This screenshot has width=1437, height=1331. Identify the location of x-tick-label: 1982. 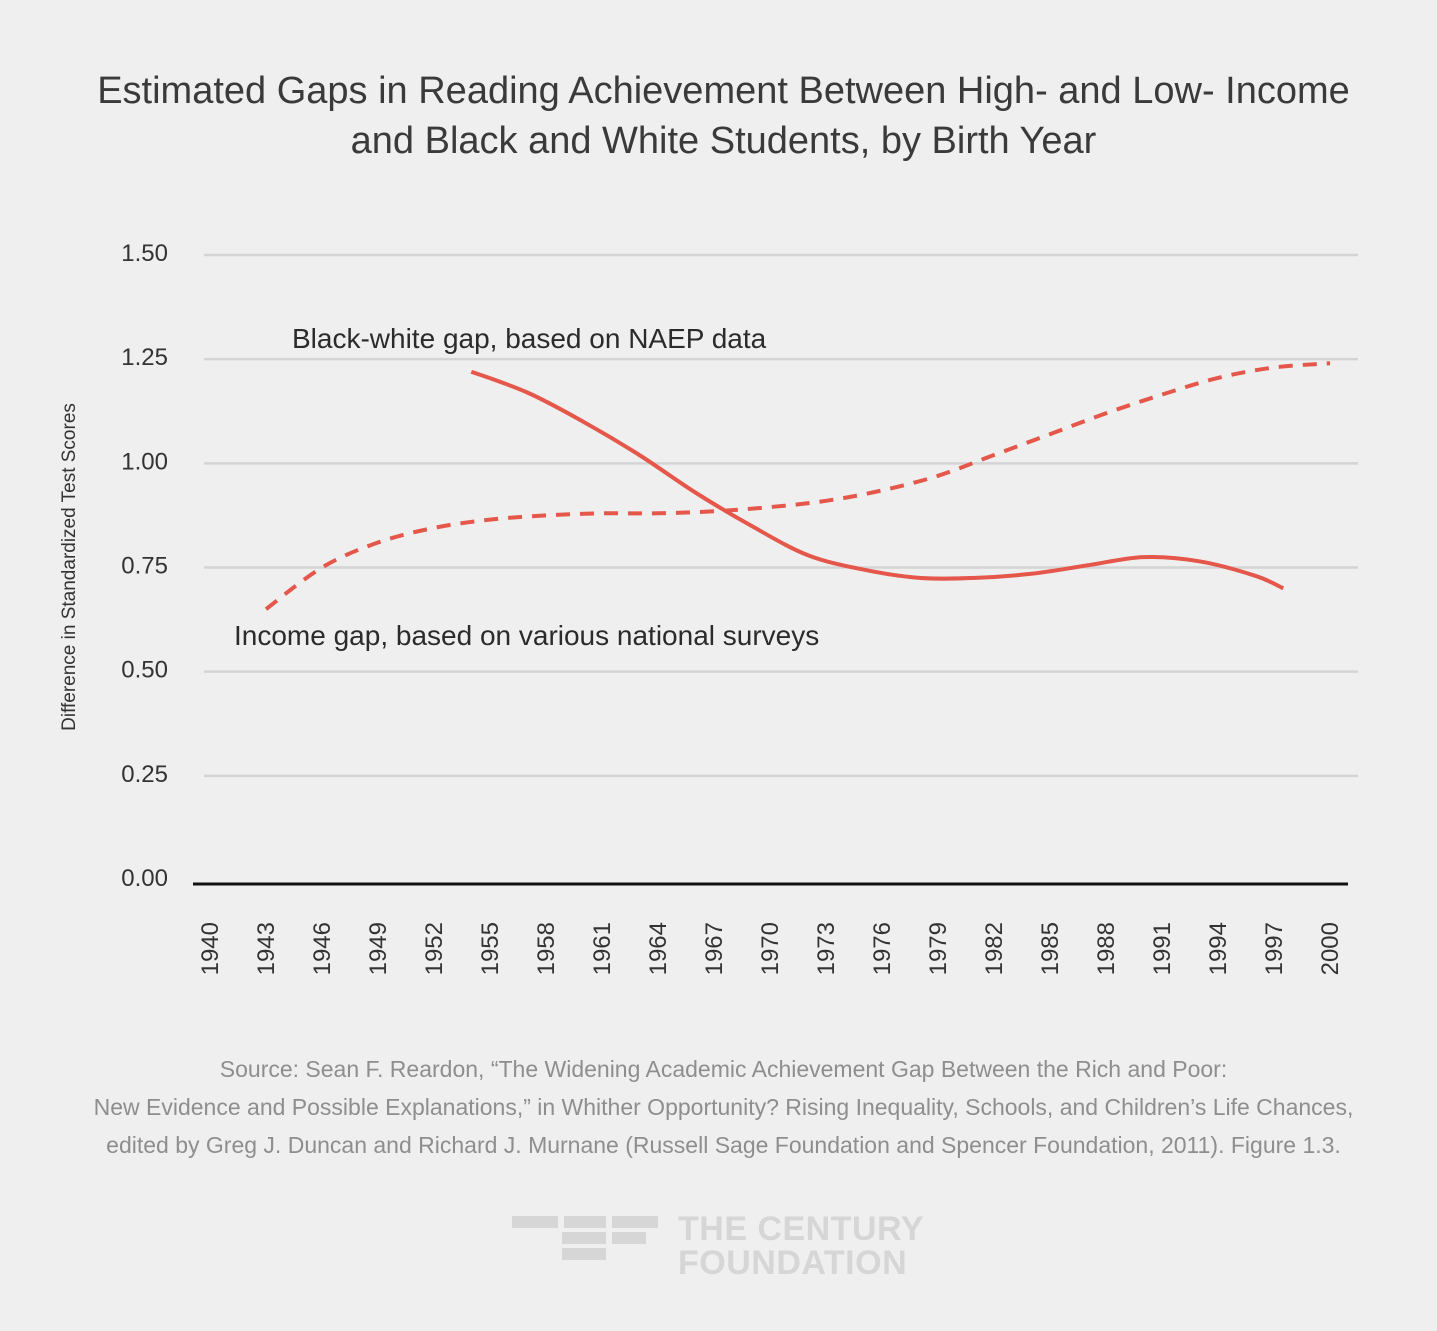
(994, 948).